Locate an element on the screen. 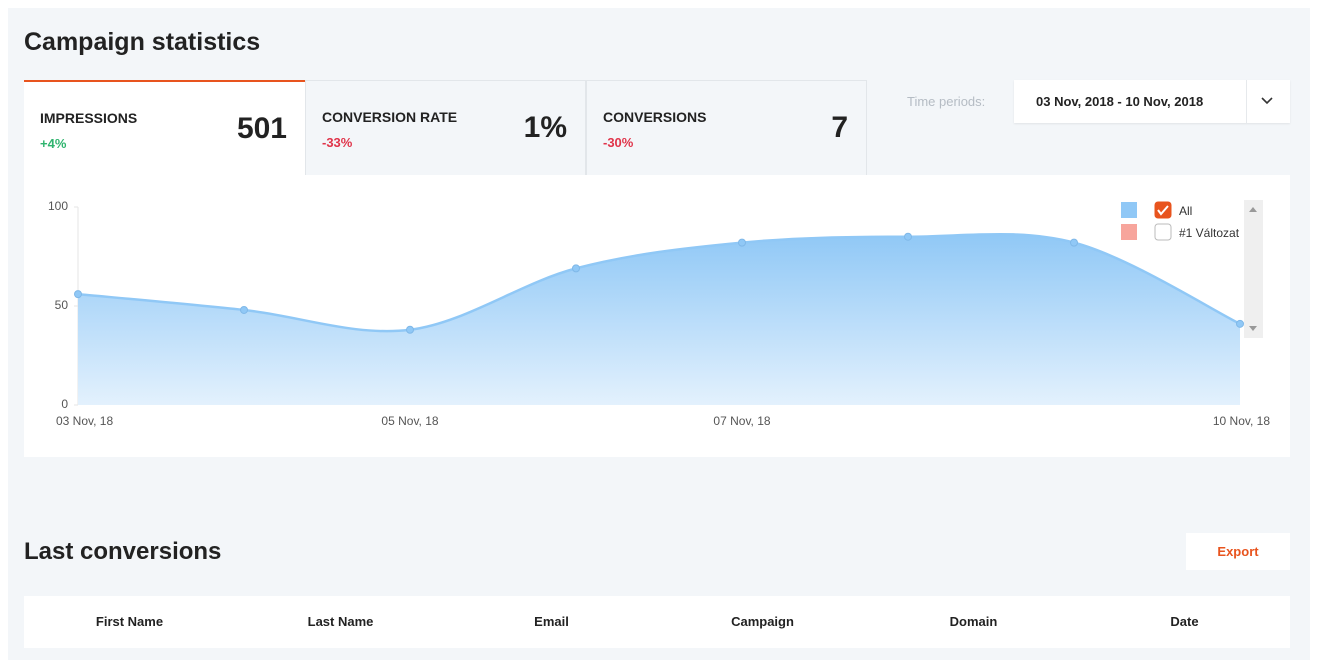  x-tick-label: 05 Nov, 18 is located at coordinates (409, 421).